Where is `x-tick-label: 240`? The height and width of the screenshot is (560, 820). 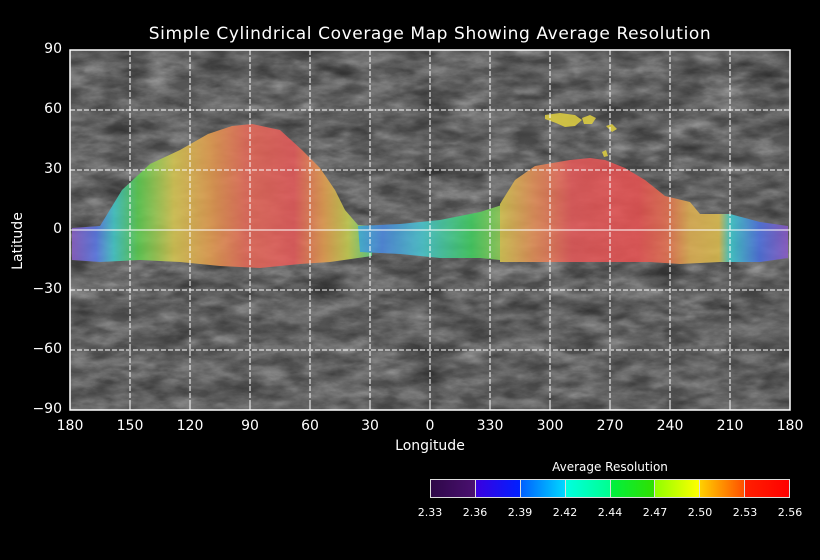 x-tick-label: 240 is located at coordinates (670, 426).